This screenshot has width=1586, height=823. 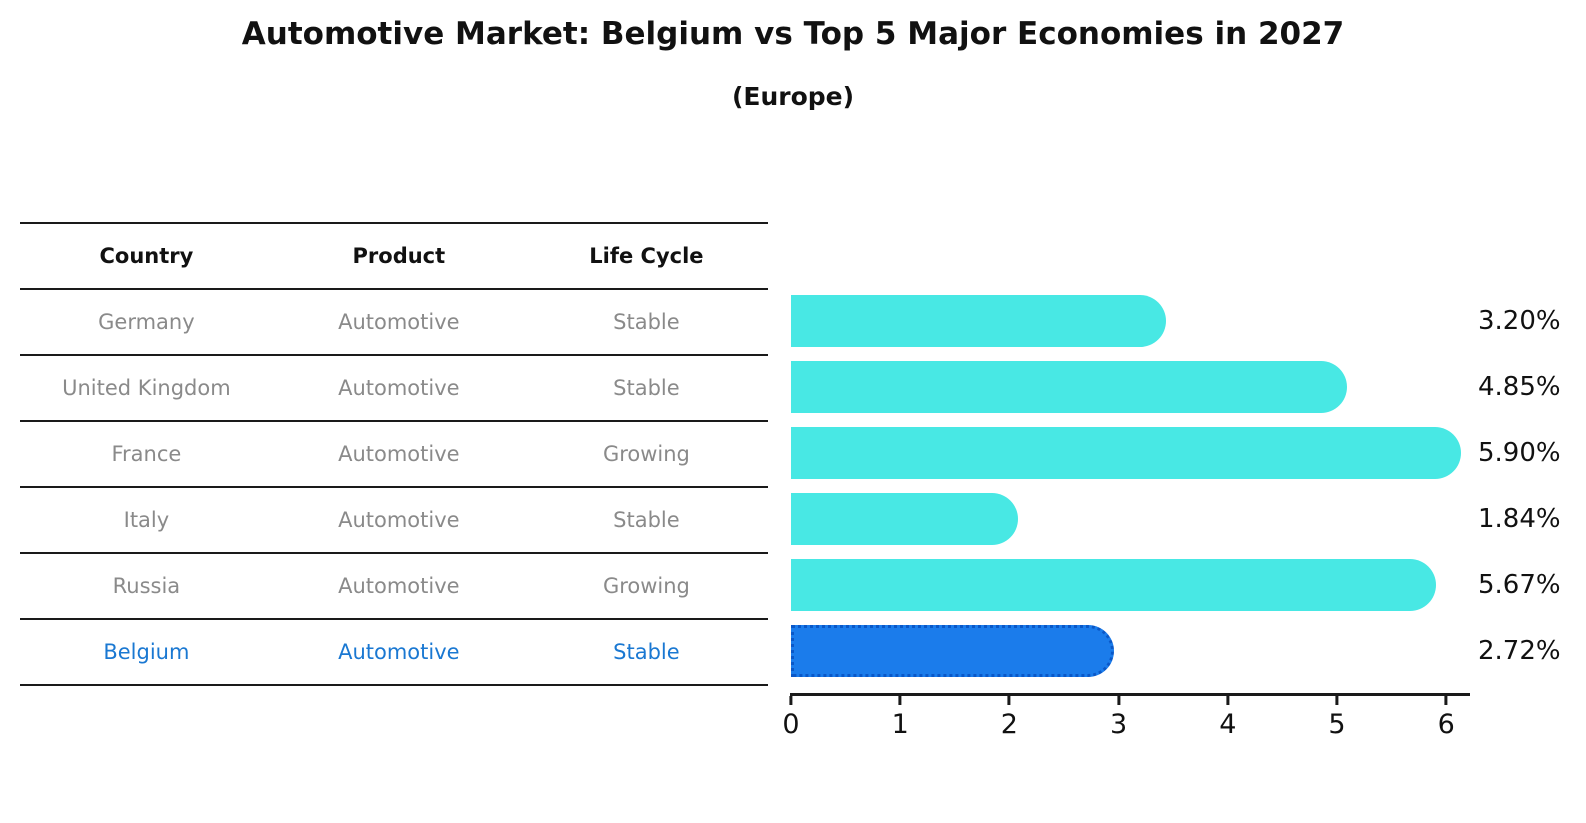 I want to click on tick-label: 0, so click(x=791, y=724).